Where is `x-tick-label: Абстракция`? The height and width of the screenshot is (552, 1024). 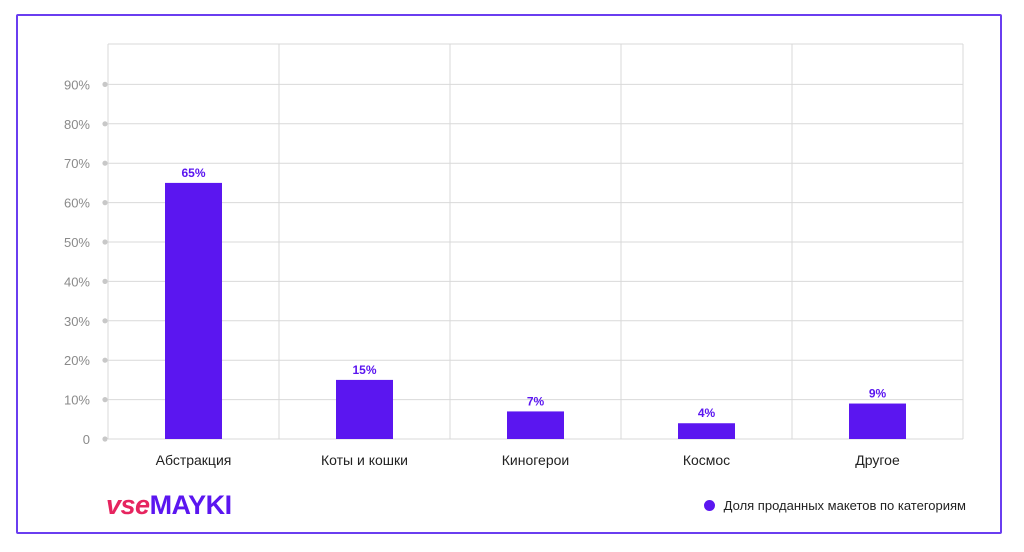
x-tick-label: Абстракция is located at coordinates (194, 460).